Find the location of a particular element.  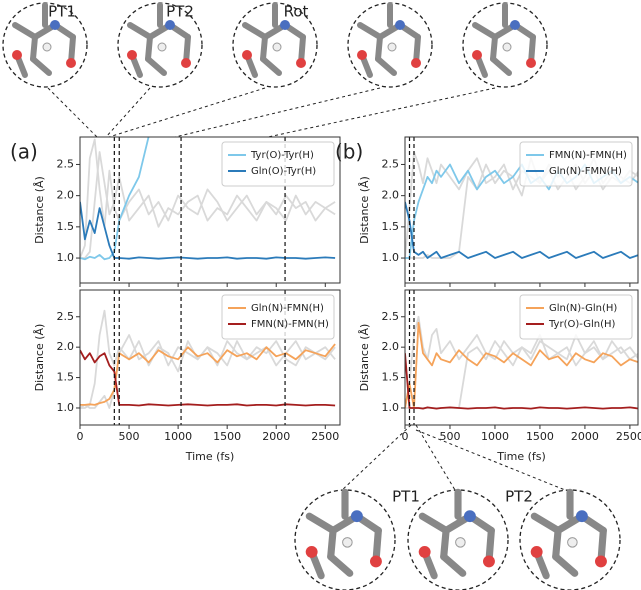

background-line is located at coordinates (208, 205).